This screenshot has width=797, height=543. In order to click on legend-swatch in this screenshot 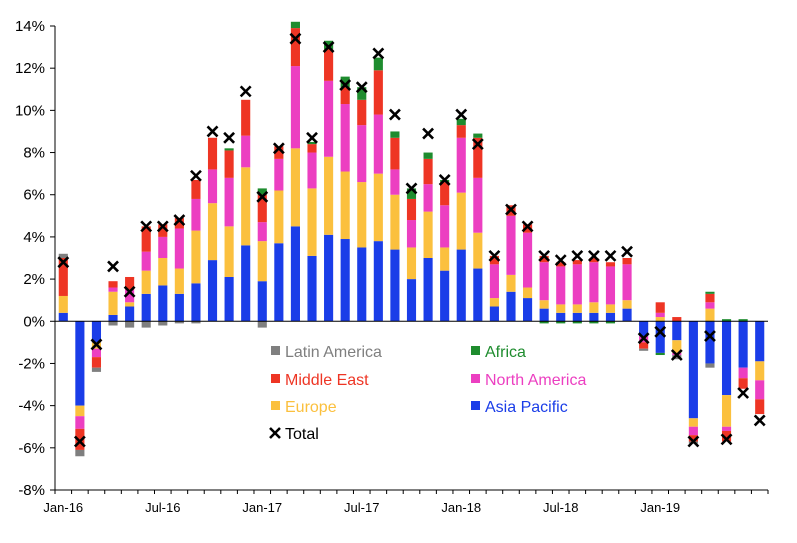, I will do `click(475, 405)`.